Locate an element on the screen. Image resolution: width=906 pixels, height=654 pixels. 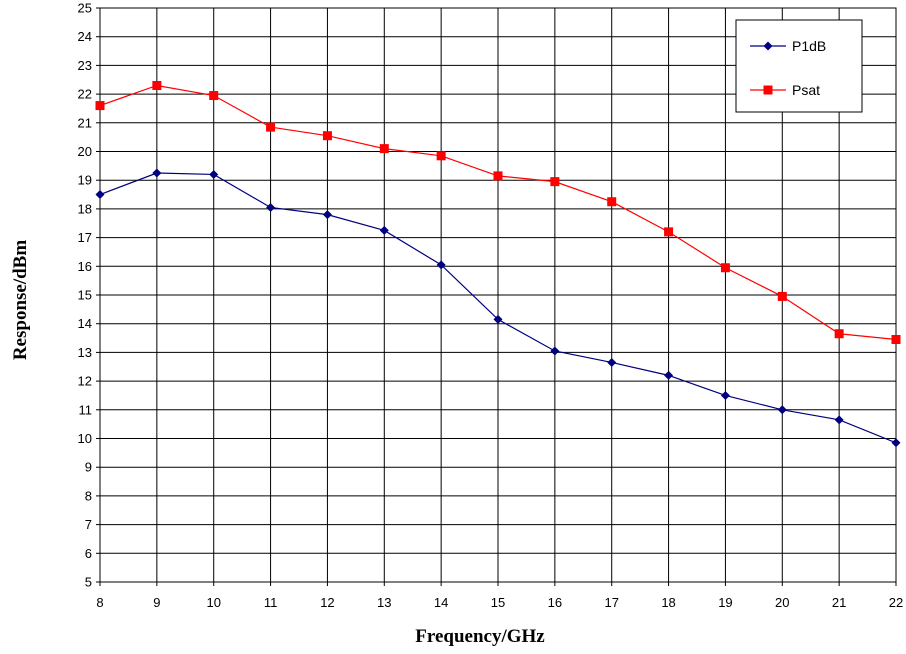
legend-label-psat: Psat is located at coordinates (806, 90).